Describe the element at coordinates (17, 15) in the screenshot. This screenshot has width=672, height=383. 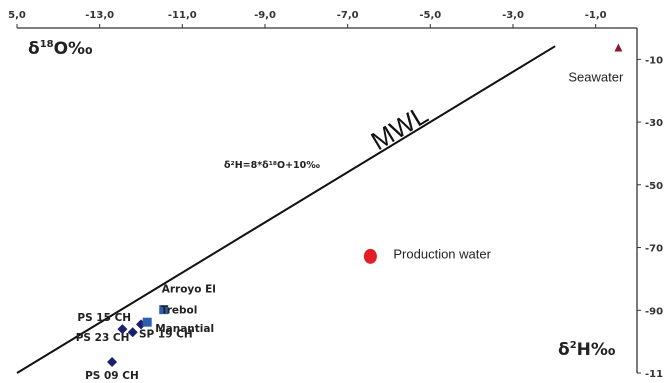
I see `x-tick-label: 5,0` at that location.